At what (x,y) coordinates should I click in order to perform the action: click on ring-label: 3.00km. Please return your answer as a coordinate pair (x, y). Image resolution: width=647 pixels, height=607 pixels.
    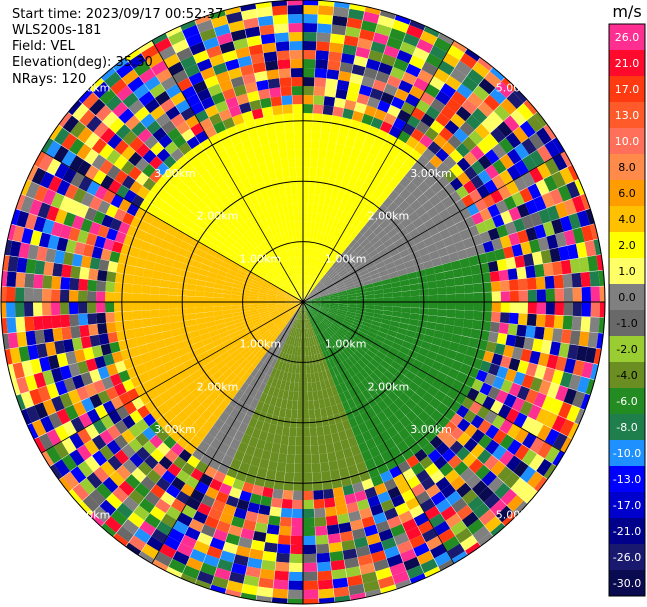
    Looking at the image, I should click on (431, 429).